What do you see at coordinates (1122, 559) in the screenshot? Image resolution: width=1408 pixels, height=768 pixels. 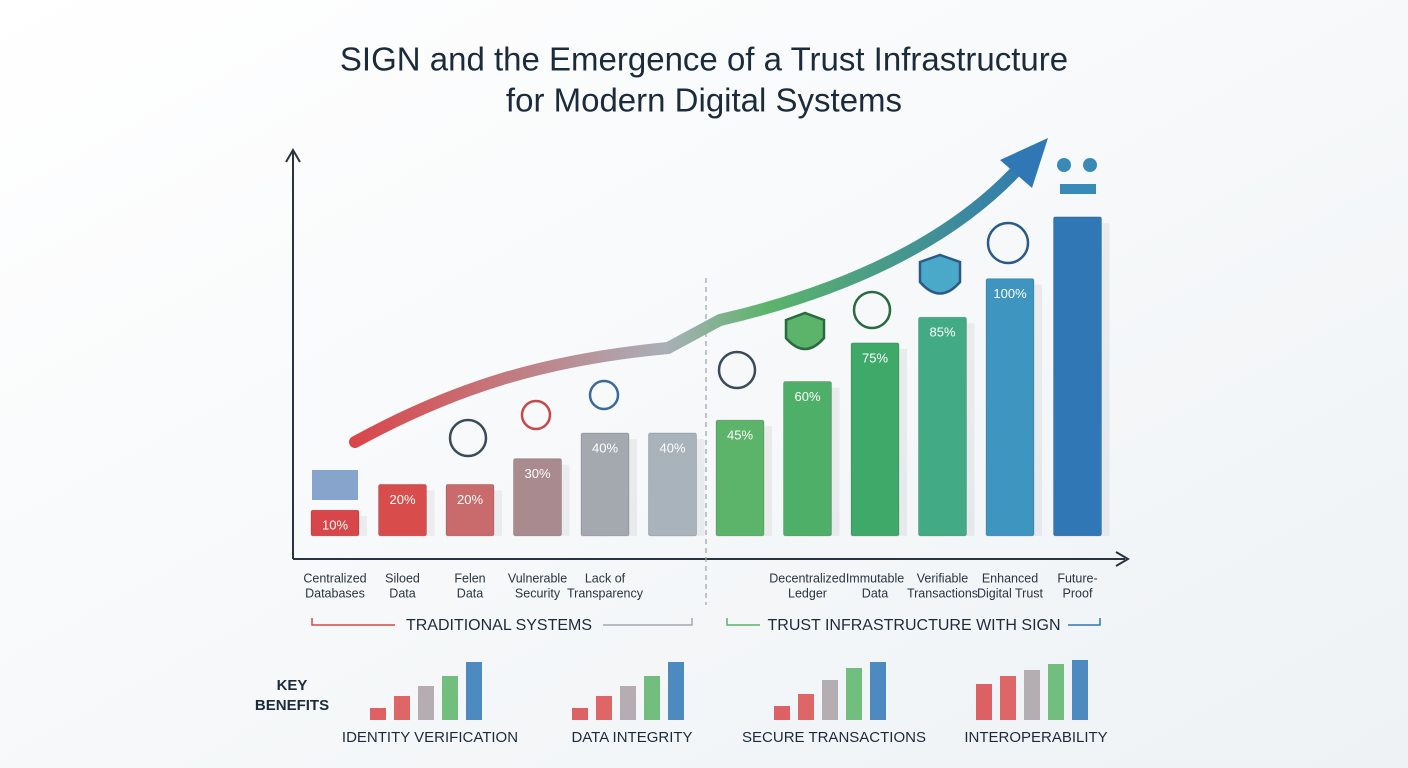 I see `x-axis-arrow` at bounding box center [1122, 559].